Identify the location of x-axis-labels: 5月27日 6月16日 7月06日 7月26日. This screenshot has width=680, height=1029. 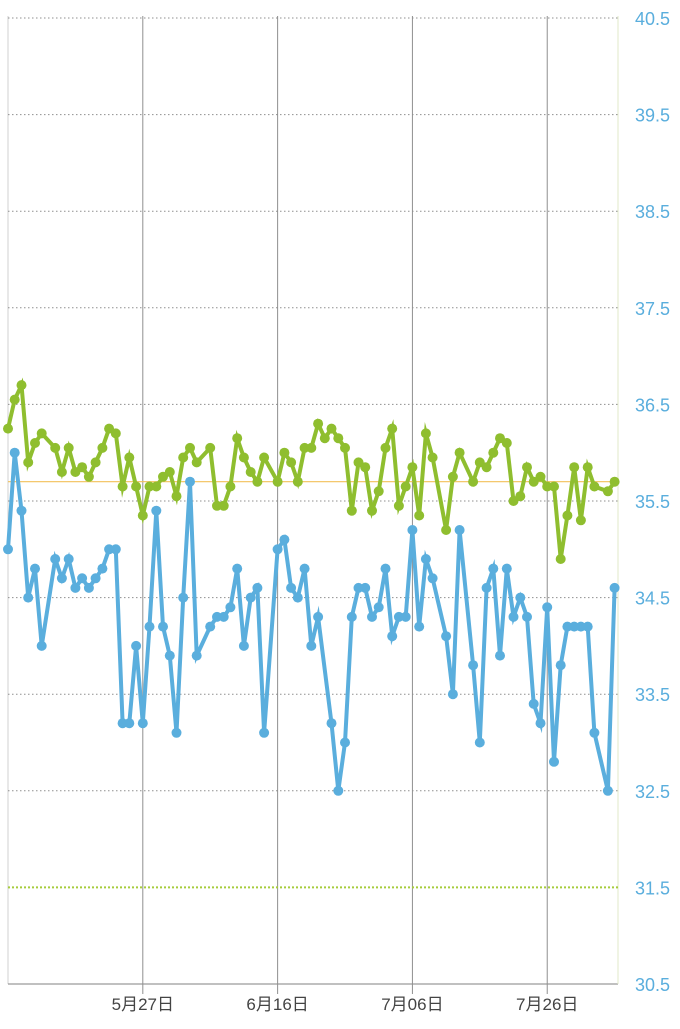
(345, 1004).